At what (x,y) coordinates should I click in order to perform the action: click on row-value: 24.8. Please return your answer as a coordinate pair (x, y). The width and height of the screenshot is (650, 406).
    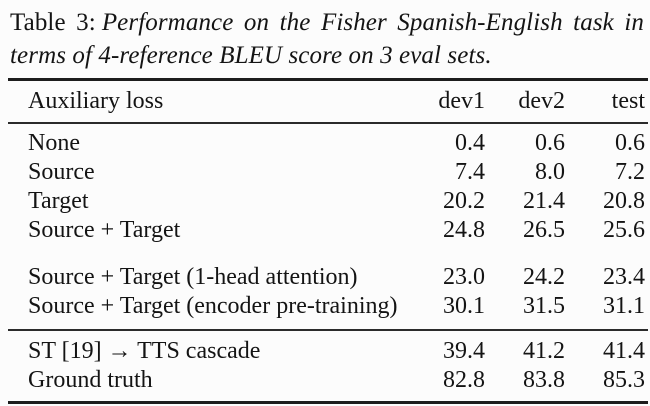
    Looking at the image, I should click on (464, 230).